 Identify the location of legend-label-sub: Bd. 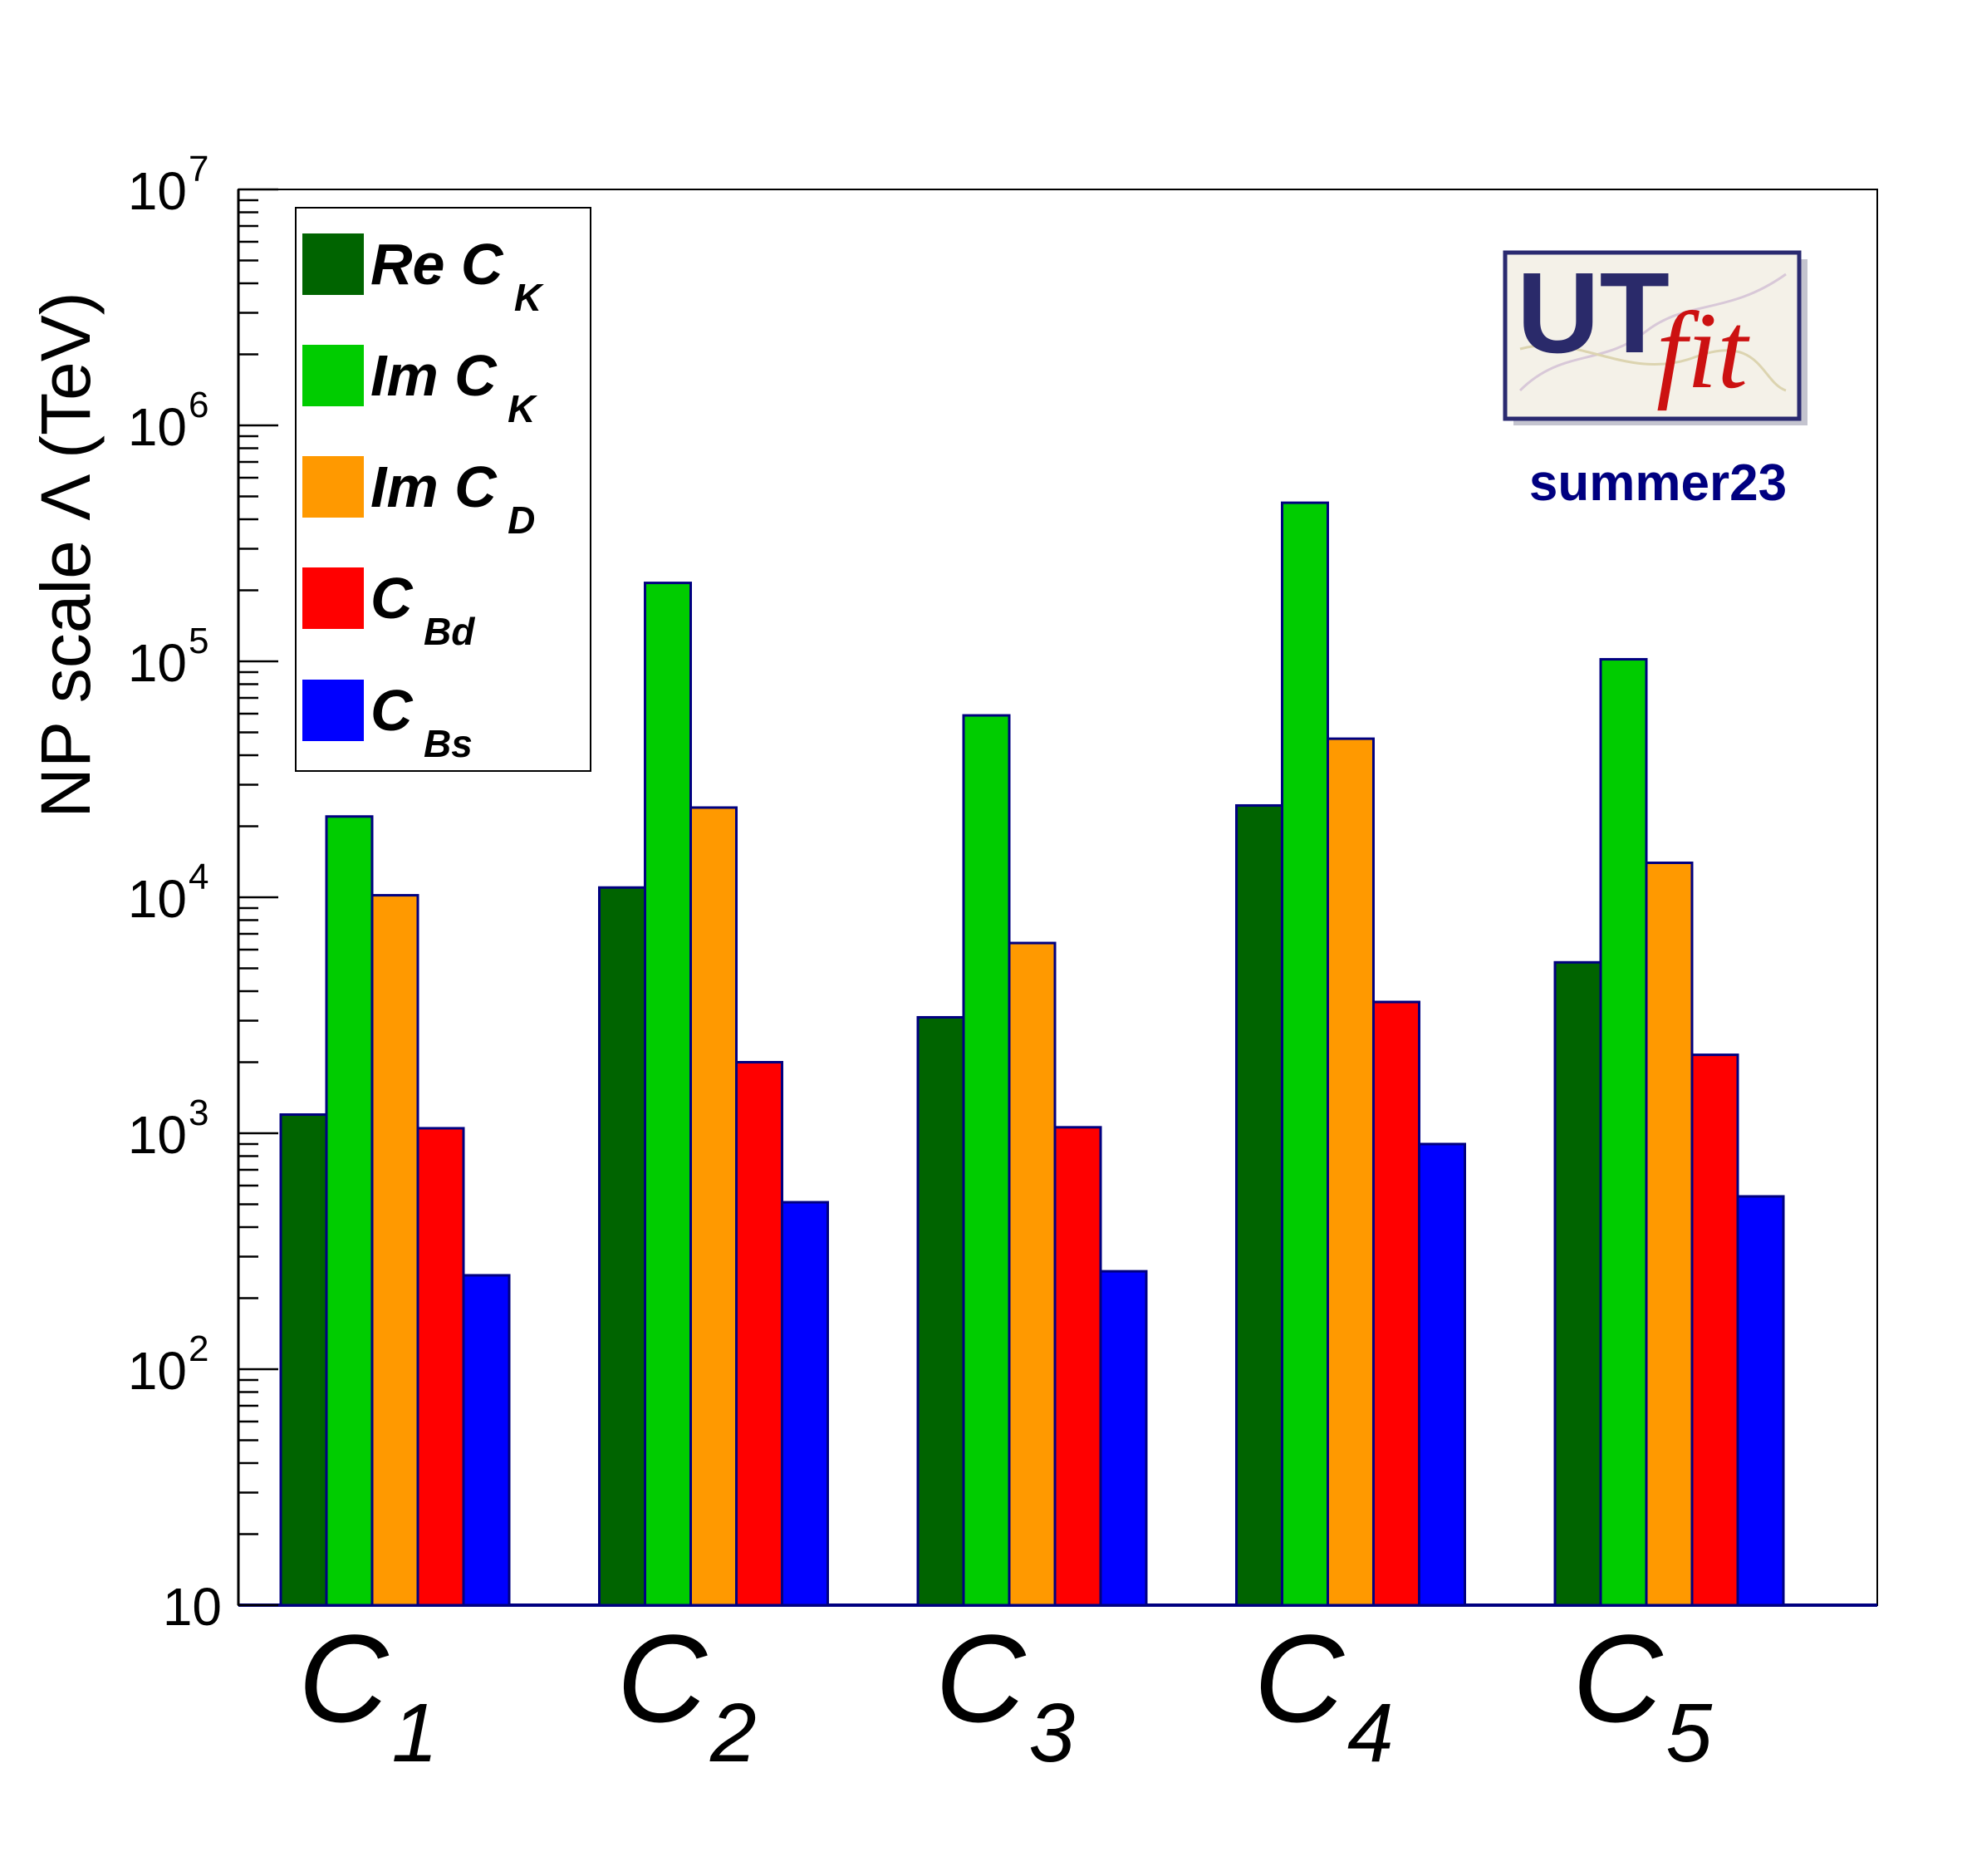
(449, 631).